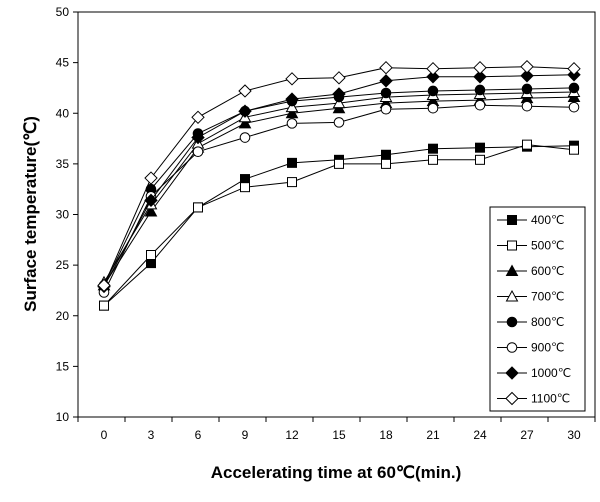 This screenshot has width=600, height=502. I want to click on x-tick-label: 30, so click(574, 435).